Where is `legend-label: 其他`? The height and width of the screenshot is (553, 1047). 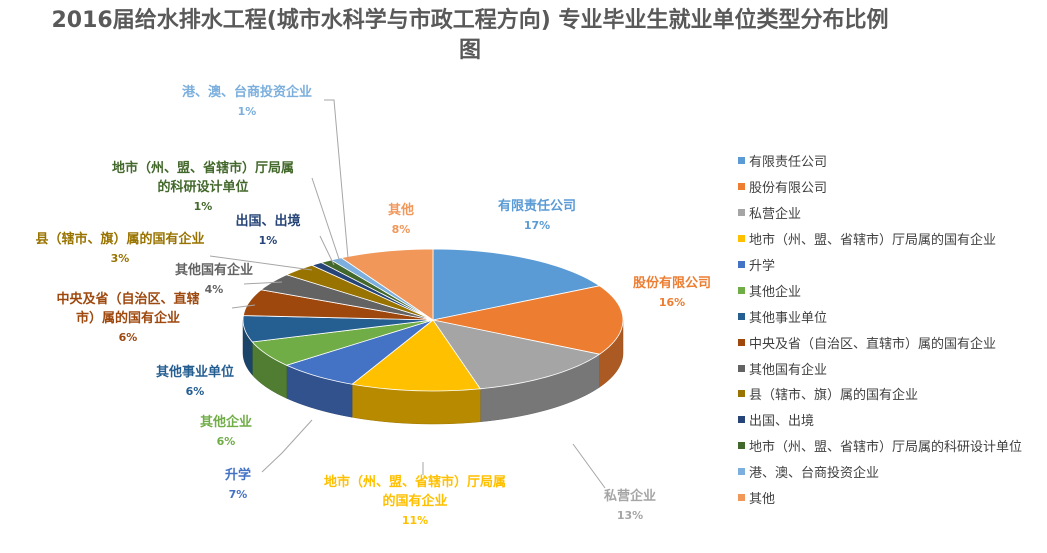
legend-label: 其他 is located at coordinates (762, 500).